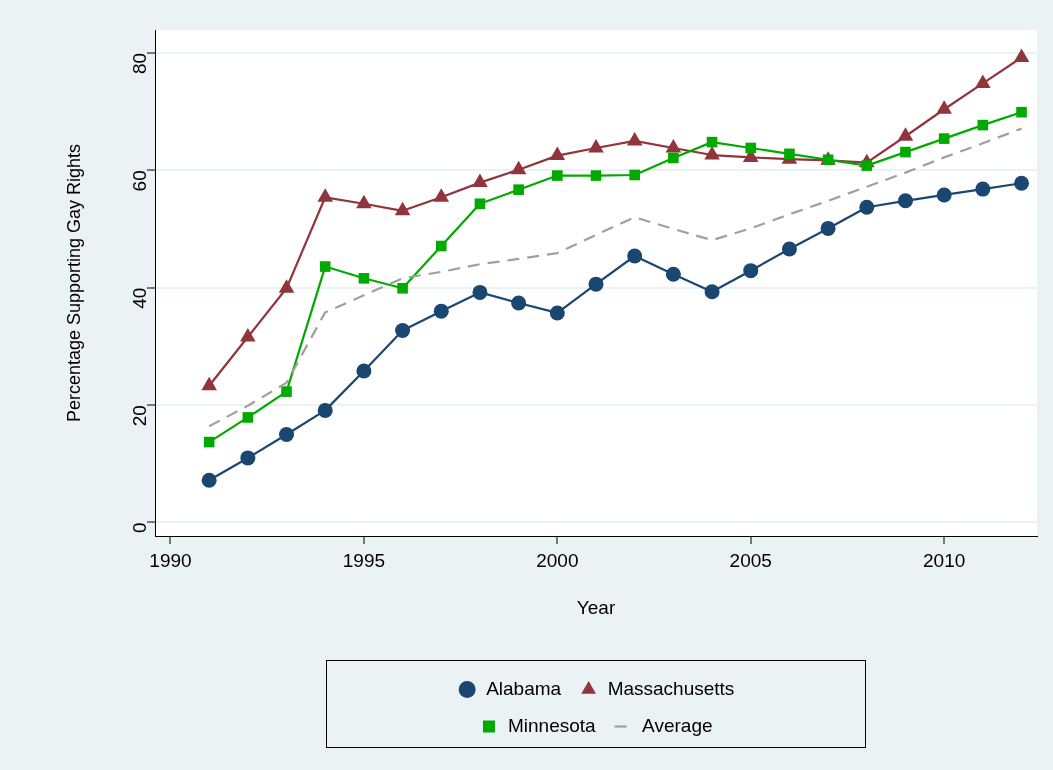 The width and height of the screenshot is (1053, 770). Describe the element at coordinates (524, 688) in the screenshot. I see `legend-label: Alabama` at that location.